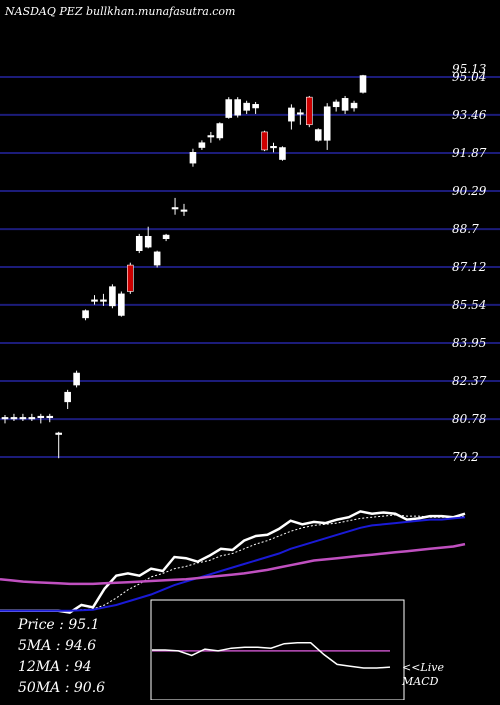 The image size is (500, 705). I want to click on y-tick-label: 93.46, so click(469, 115).